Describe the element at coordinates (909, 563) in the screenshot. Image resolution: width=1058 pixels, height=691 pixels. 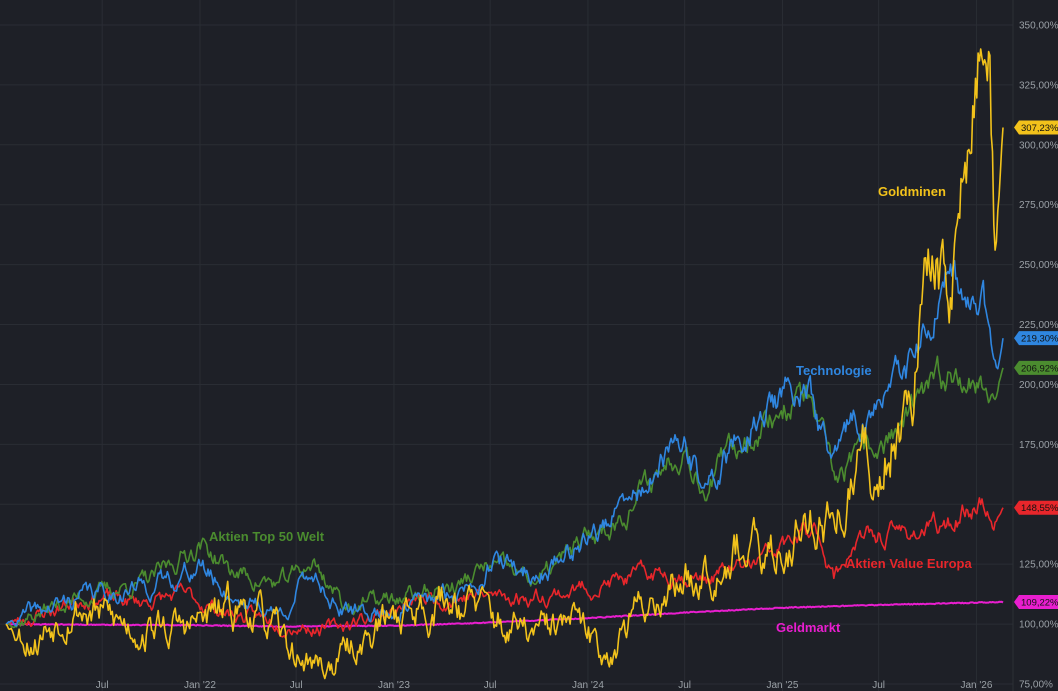
I see `label-aktien-value-europa: Aktien Value Europa` at that location.